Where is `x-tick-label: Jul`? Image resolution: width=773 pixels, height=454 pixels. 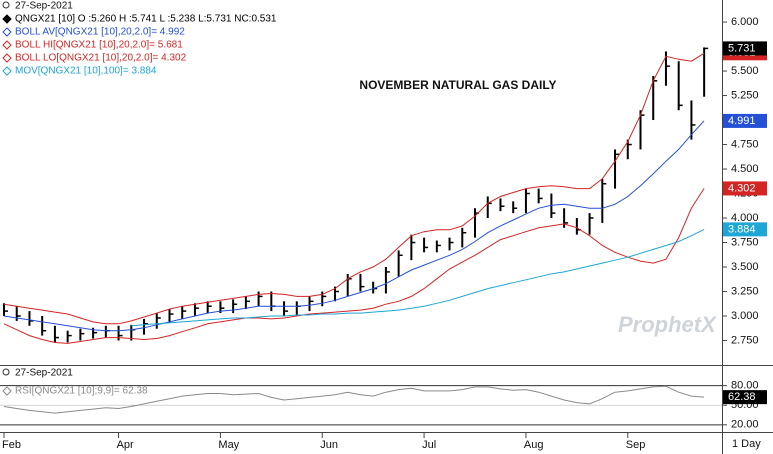 x-tick-label: Jul is located at coordinates (429, 445).